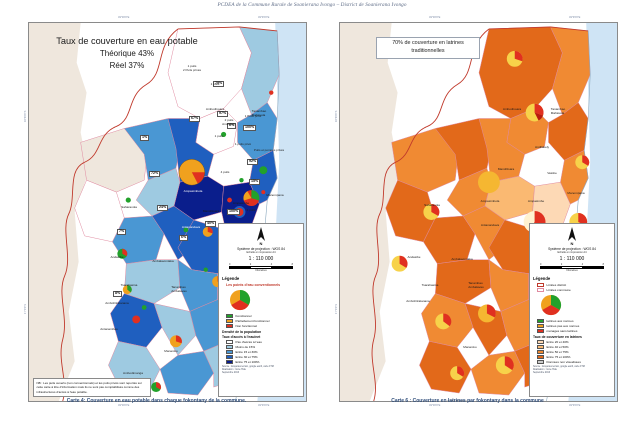  I want to click on choropleth-title: Densité de la population, so click(242, 332).